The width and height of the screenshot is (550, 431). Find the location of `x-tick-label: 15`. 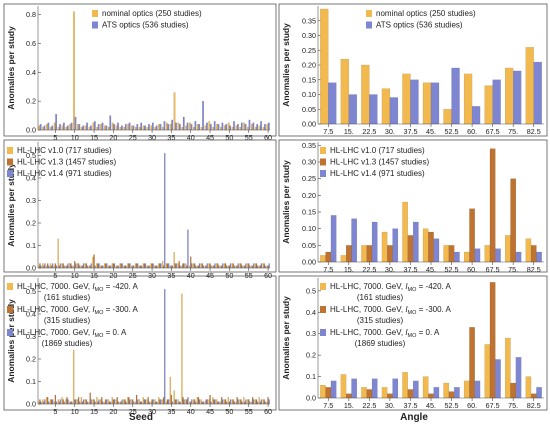

x-tick-label: 15 is located at coordinates (94, 137).